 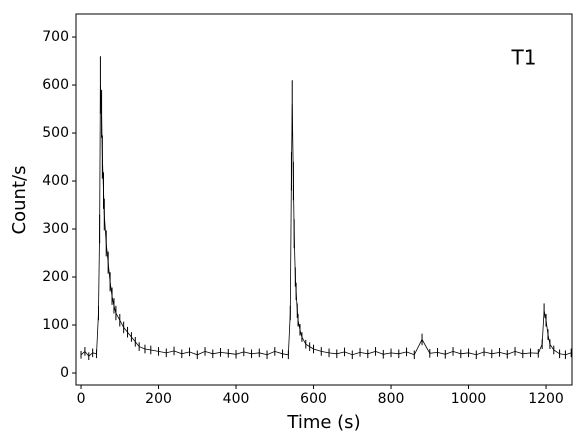 What do you see at coordinates (55, 229) in the screenshot?
I see `y-tick-label: 300` at bounding box center [55, 229].